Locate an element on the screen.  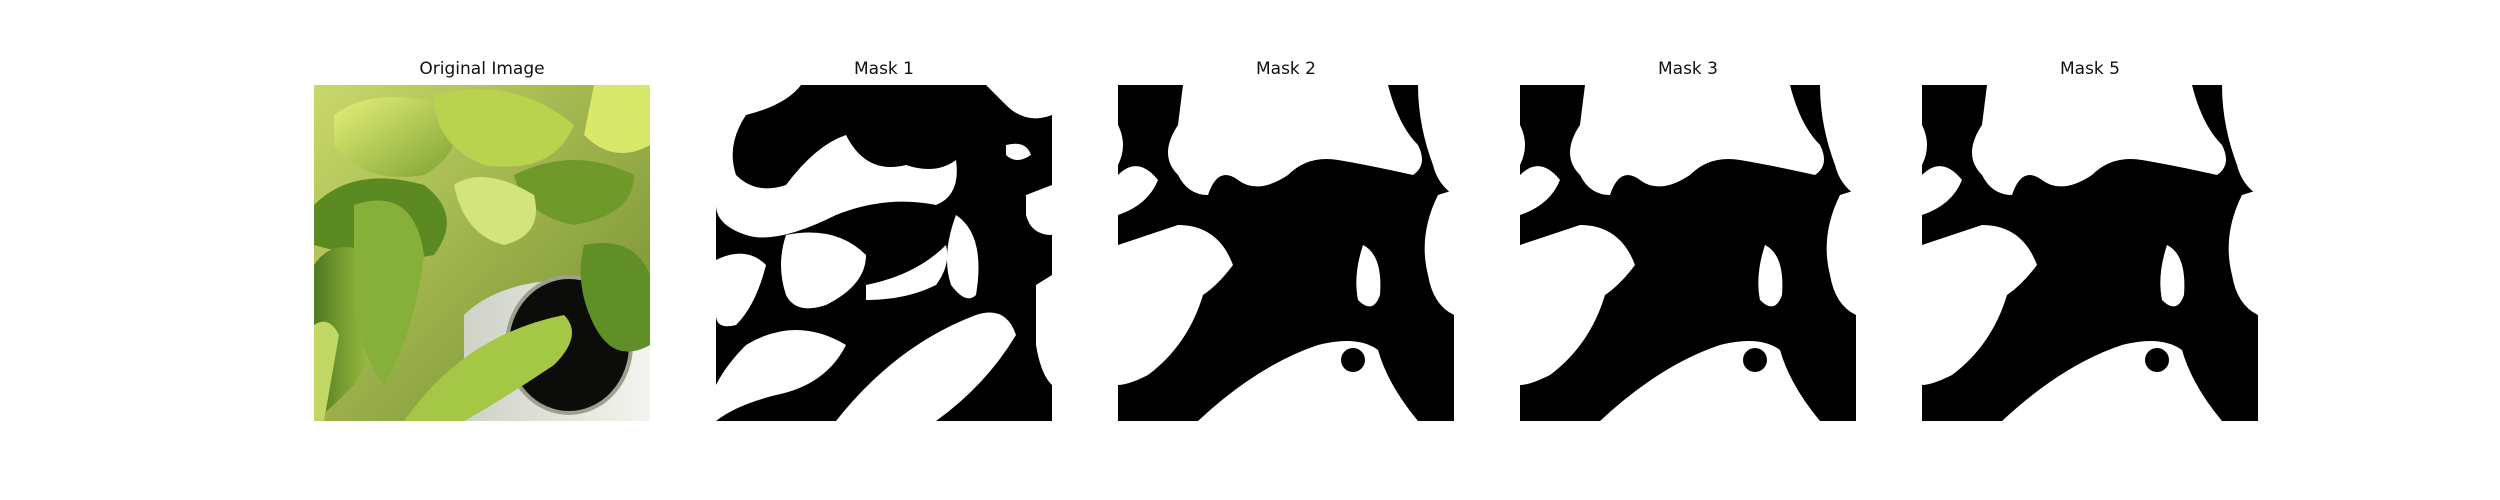
panel-title: Original Image is located at coordinates (482, 69).